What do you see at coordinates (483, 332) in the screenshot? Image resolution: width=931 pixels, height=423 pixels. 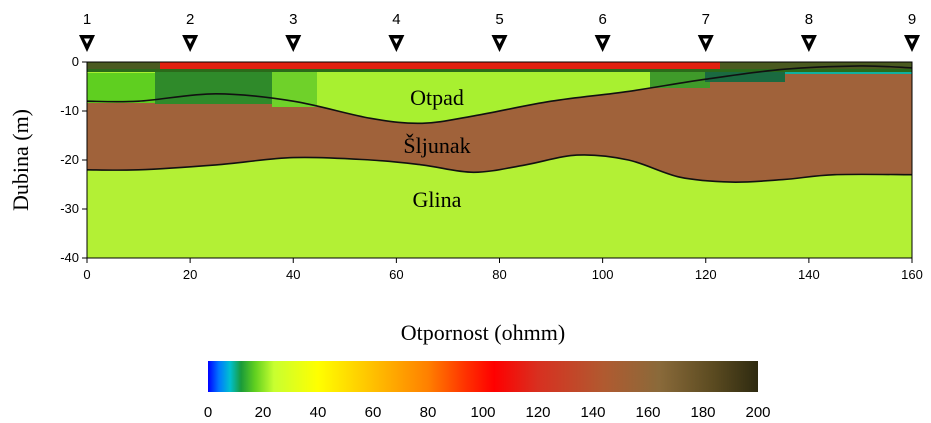 I see `colorbar-title: Otpornost (ohmm)` at bounding box center [483, 332].